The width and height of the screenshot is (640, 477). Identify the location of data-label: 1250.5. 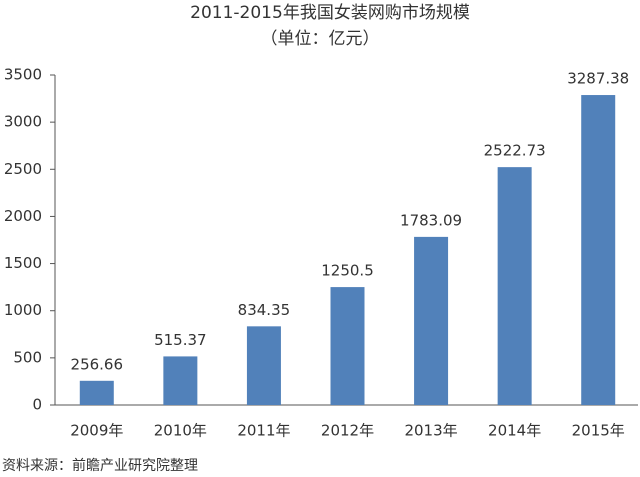
(347, 271).